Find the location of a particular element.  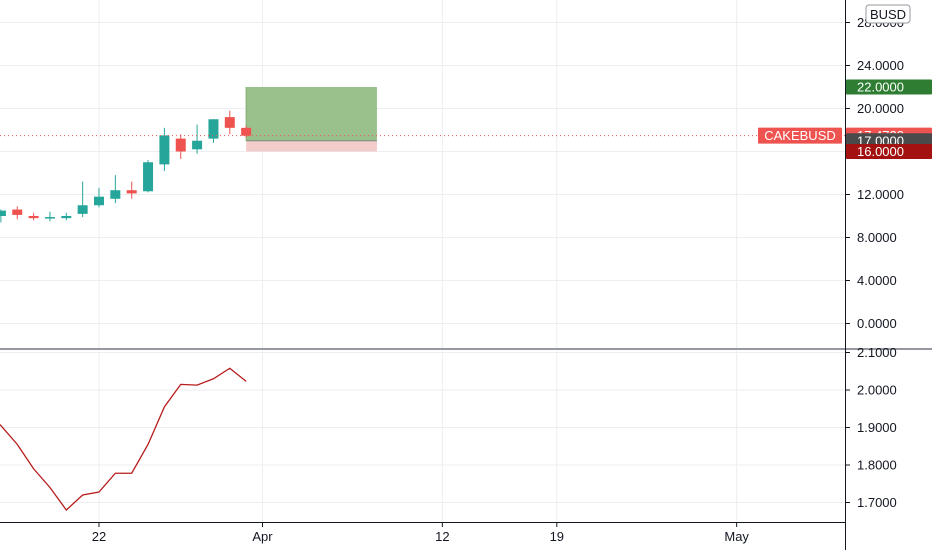

indicator-axis: 2.1000 2.0000 1.9000 1.8000 1.7000 is located at coordinates (871, 427).